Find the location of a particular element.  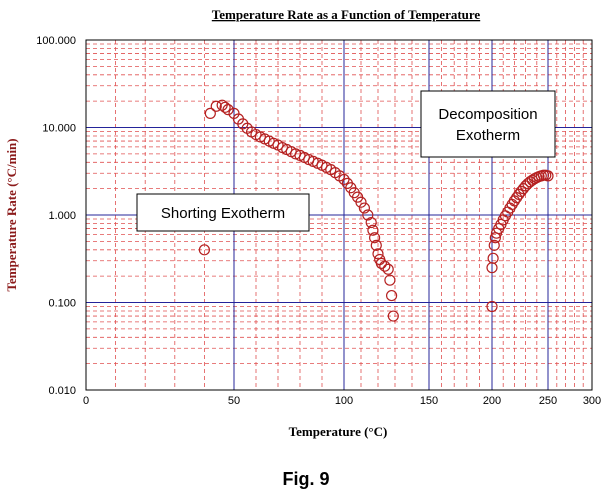

y-tick-label: 100.000 is located at coordinates (56, 41).